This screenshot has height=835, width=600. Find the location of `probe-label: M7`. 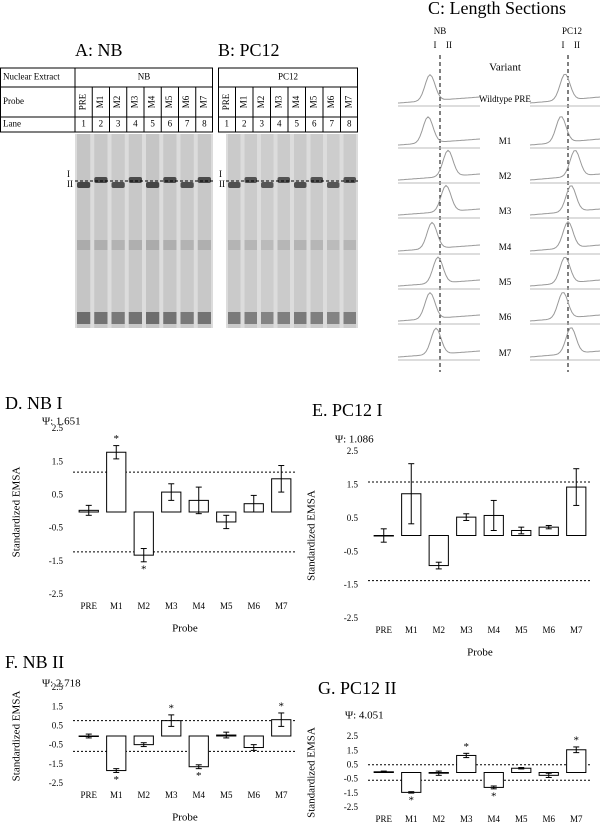

probe-label: M7 is located at coordinates (203, 101).